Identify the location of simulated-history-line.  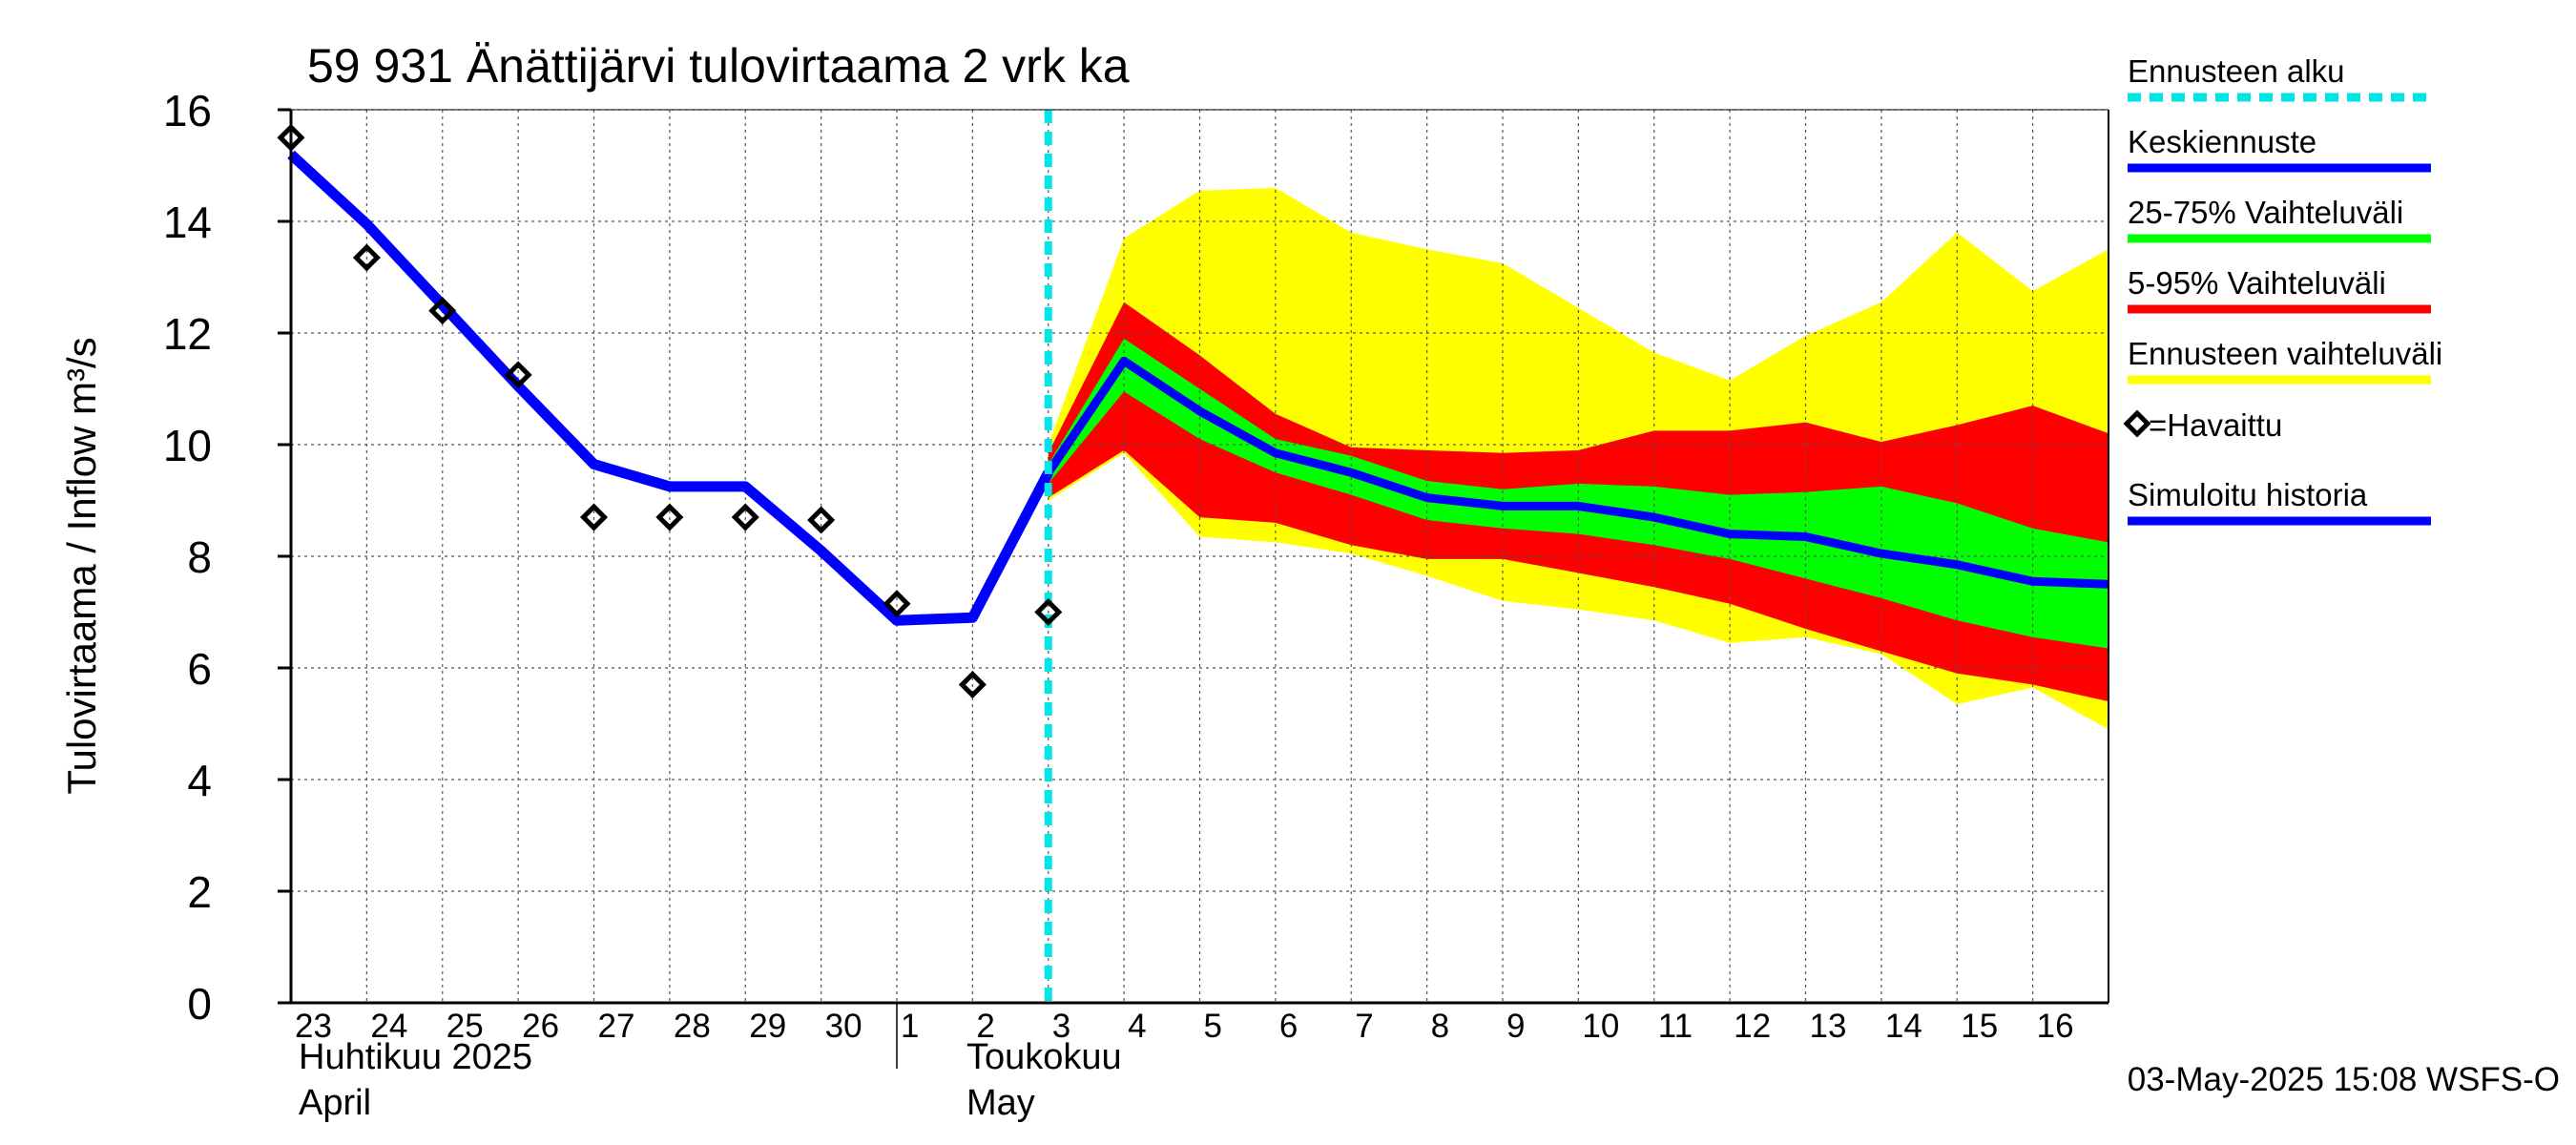
(670, 388).